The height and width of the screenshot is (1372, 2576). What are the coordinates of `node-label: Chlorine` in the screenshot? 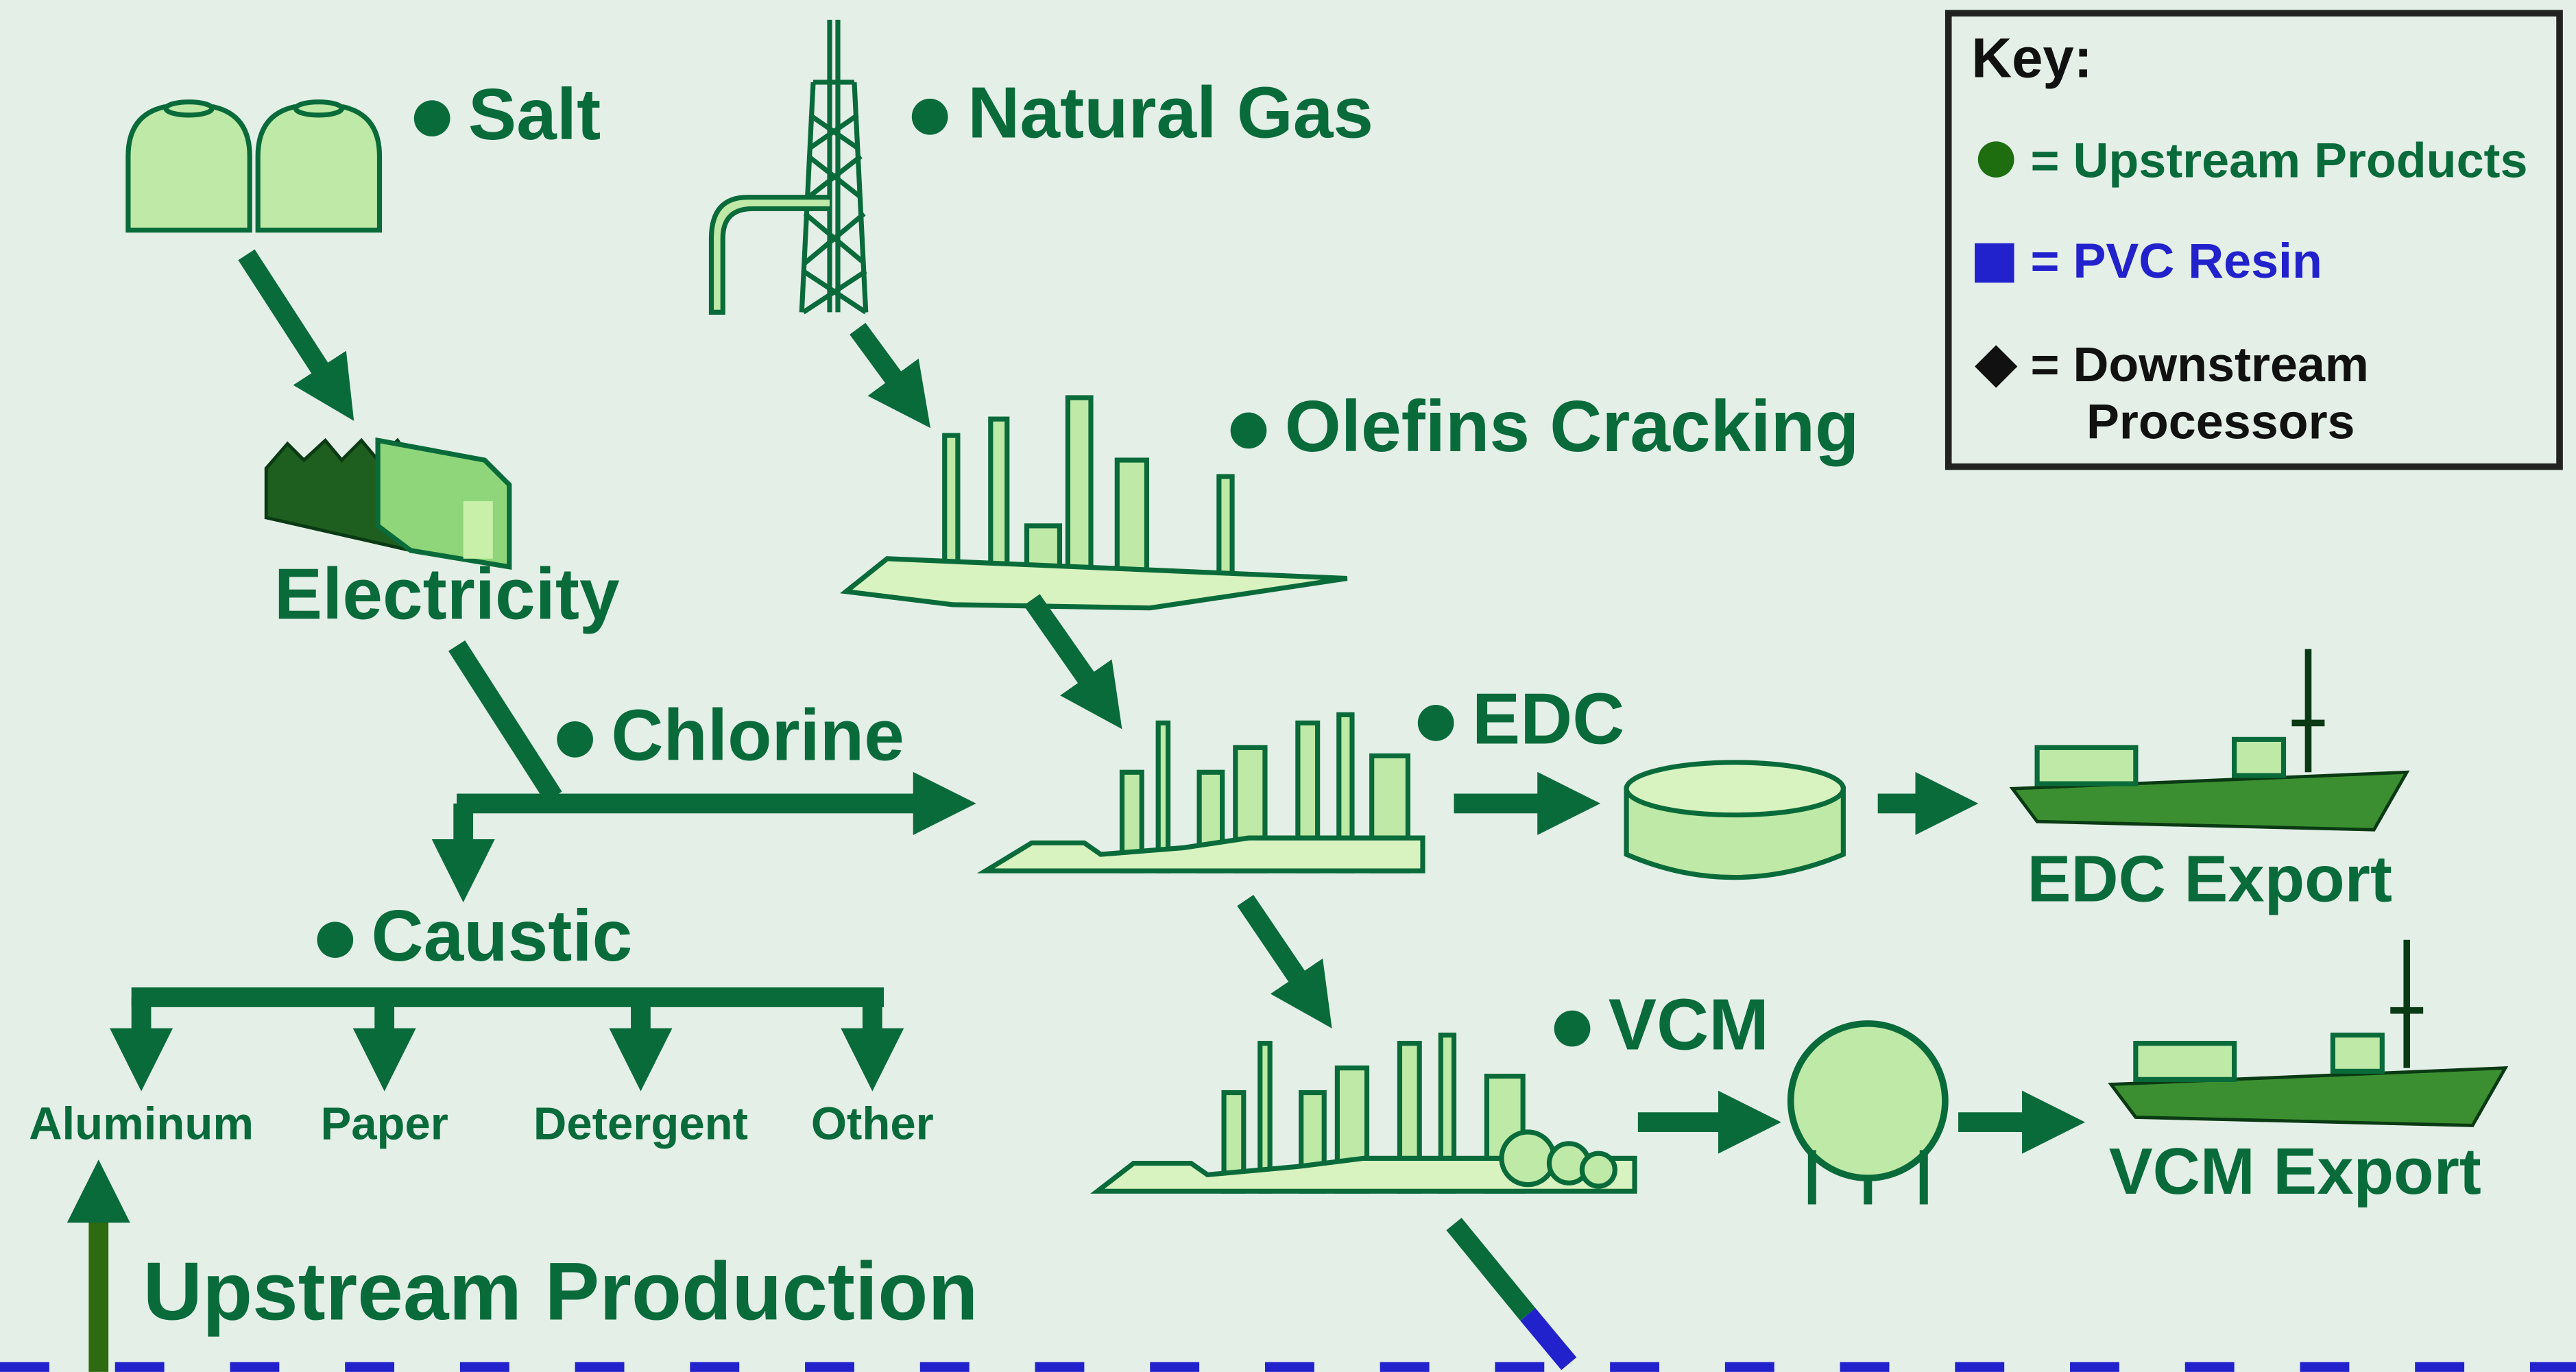 It's located at (758, 736).